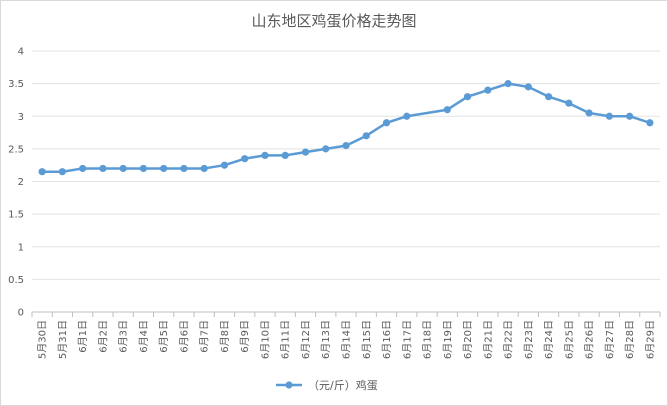  Describe the element at coordinates (83, 336) in the screenshot. I see `x-tick-label: 6月1日` at that location.